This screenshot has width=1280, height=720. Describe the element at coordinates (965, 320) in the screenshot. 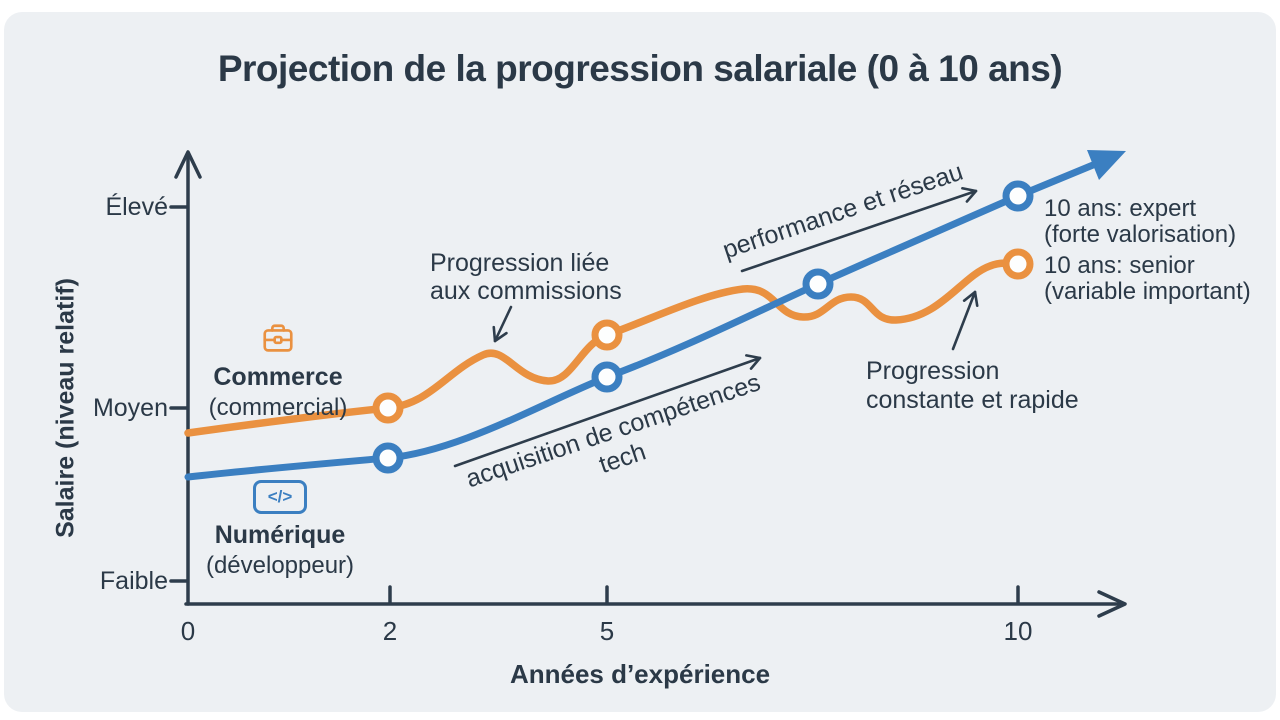

I see `constante-arrow` at that location.